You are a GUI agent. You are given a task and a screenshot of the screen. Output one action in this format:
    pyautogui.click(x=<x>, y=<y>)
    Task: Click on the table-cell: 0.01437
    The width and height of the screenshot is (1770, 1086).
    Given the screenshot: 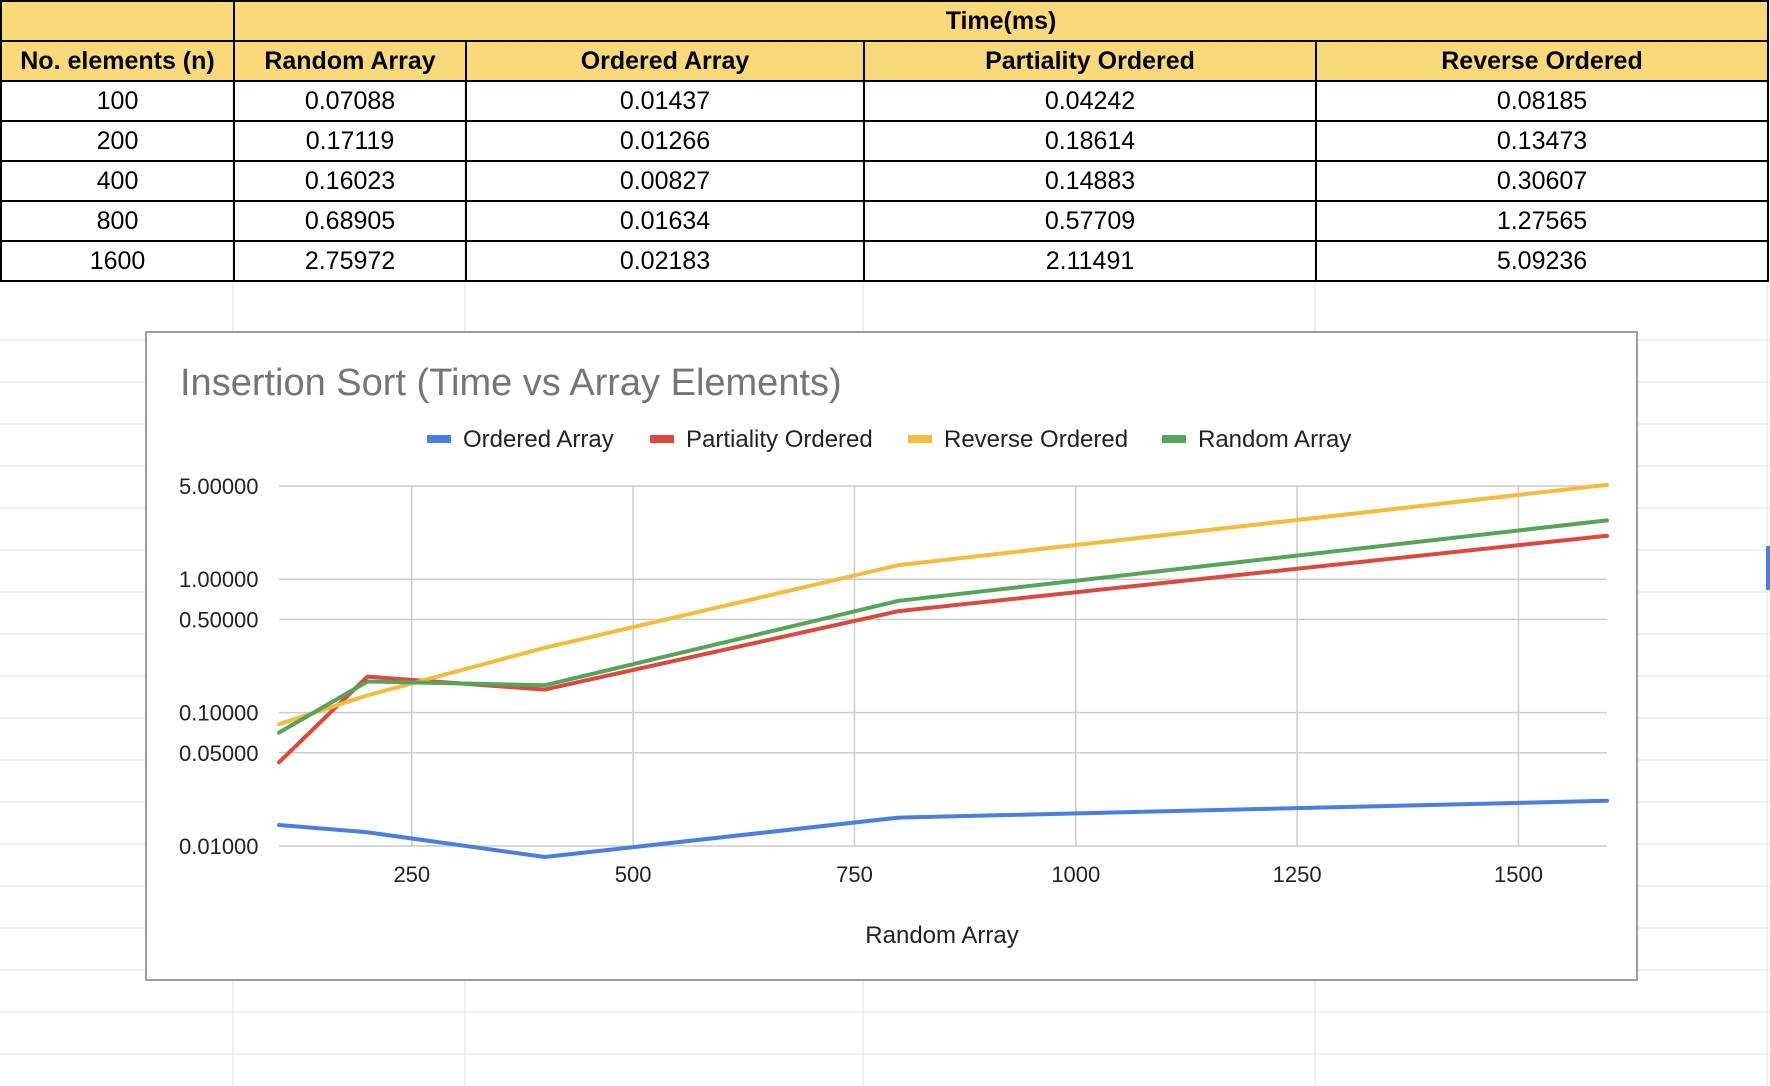 What is the action you would take?
    pyautogui.click(x=665, y=101)
    